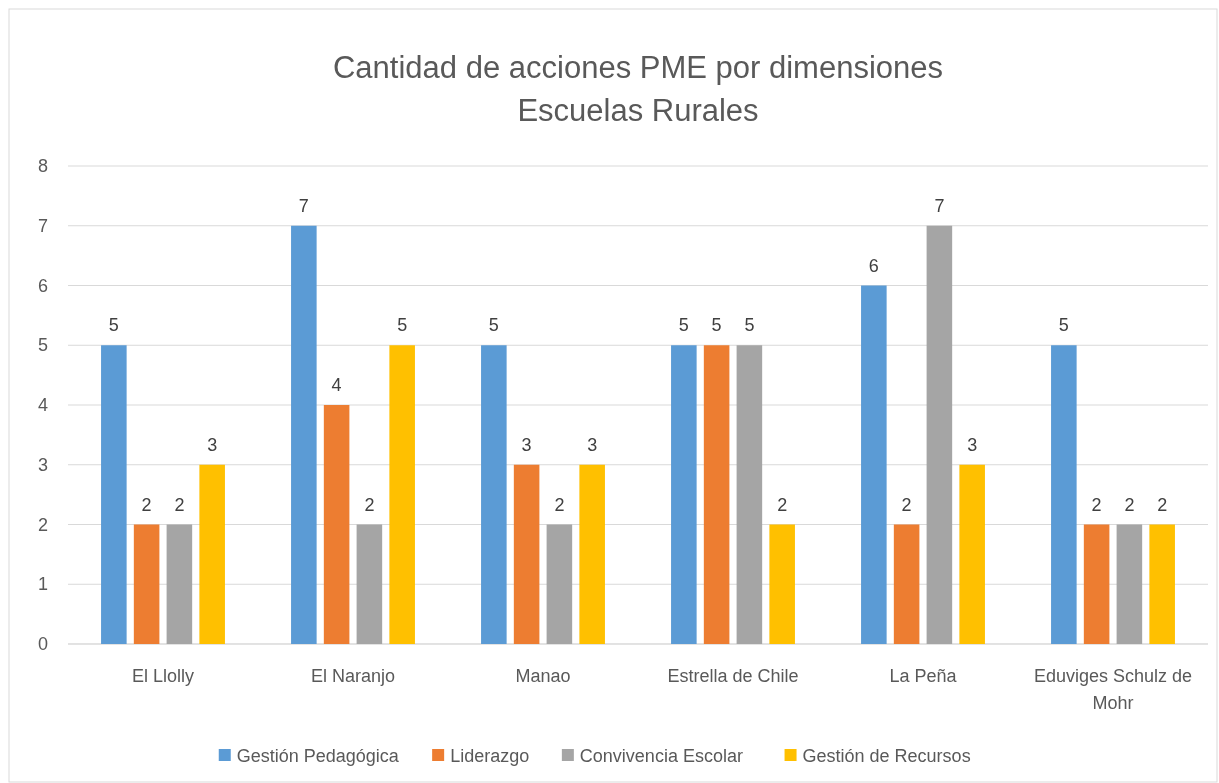  What do you see at coordinates (638, 110) in the screenshot?
I see `chart-subtitle: Escuelas Rurales` at bounding box center [638, 110].